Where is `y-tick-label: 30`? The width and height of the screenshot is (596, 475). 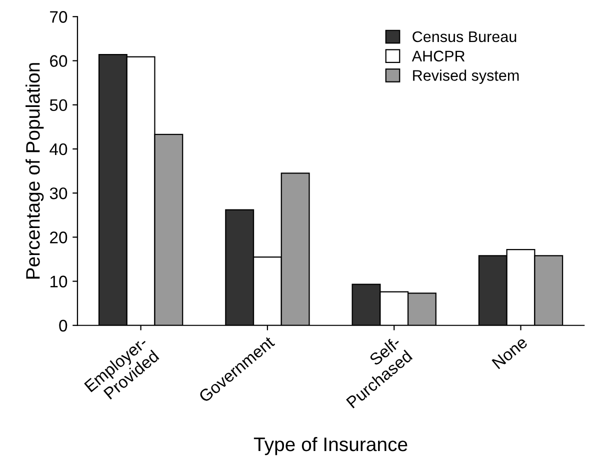
y-tick-label: 30 is located at coordinates (59, 193).